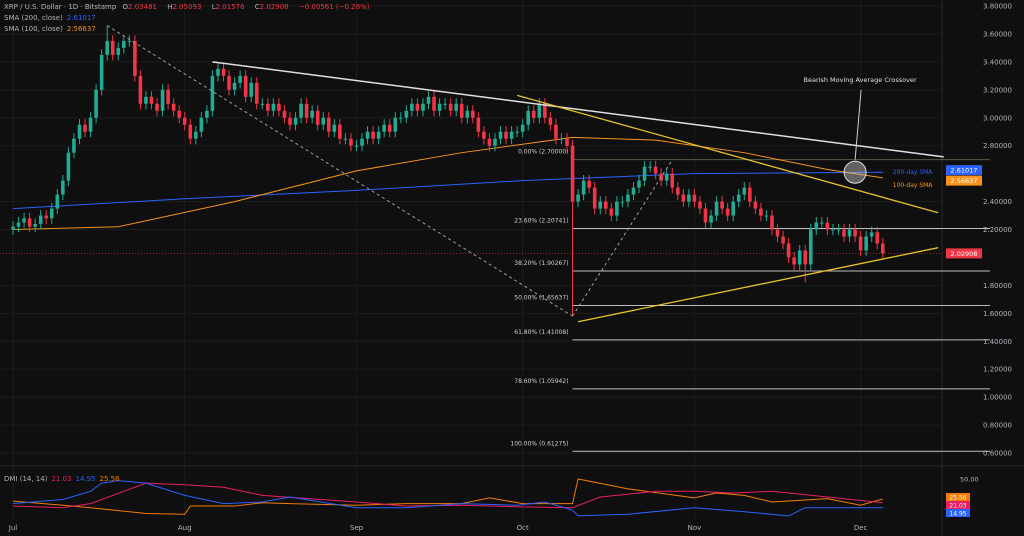 Image resolution: width=1024 pixels, height=536 pixels. I want to click on fib-level-label: 38.20% (1.90267), so click(541, 263).